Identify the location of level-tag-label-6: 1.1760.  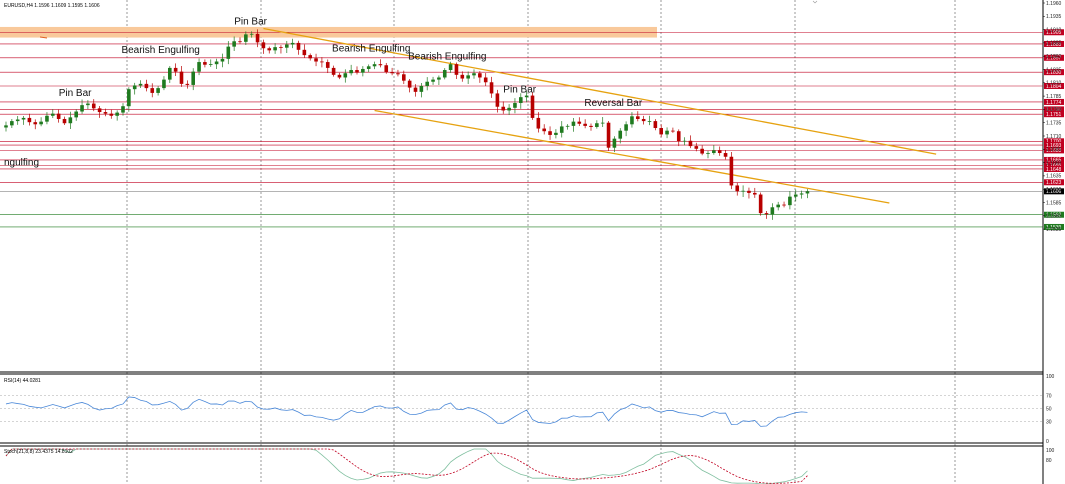
(1054, 110).